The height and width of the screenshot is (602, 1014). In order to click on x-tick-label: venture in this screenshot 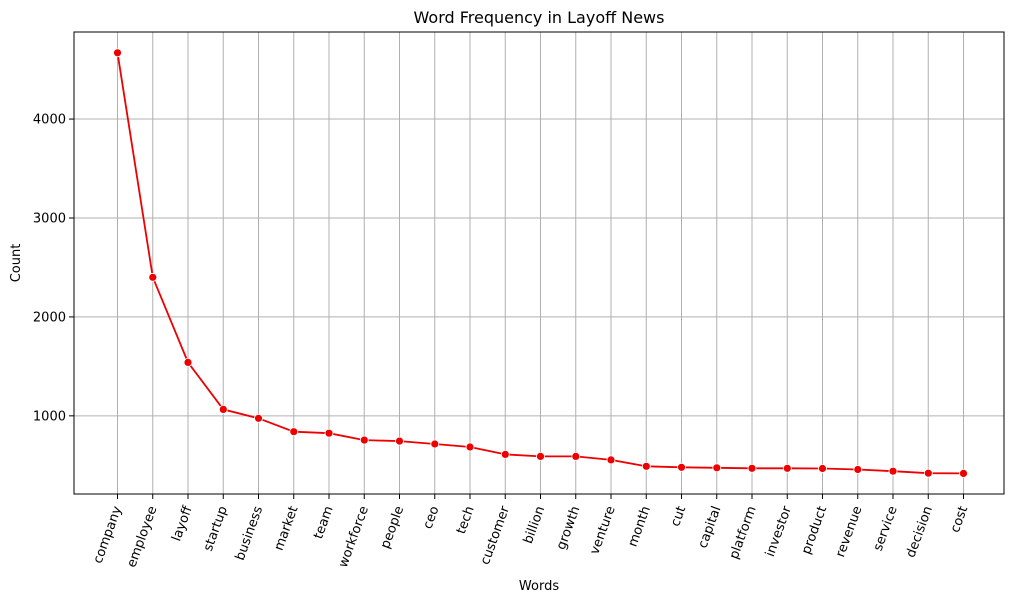, I will do `click(602, 530)`.